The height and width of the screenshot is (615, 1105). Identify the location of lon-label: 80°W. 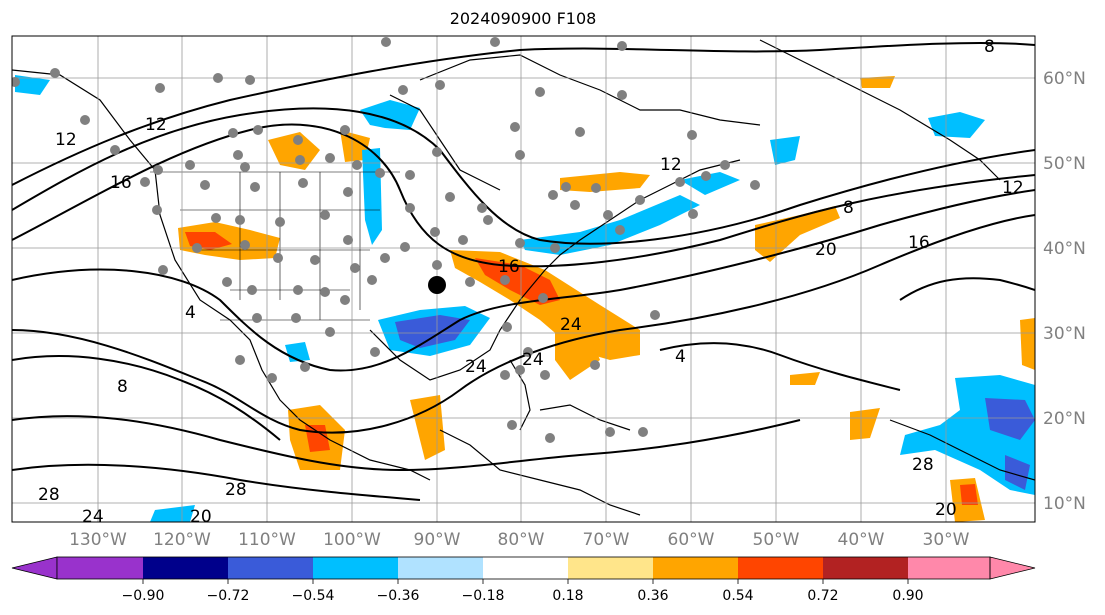
(521, 540).